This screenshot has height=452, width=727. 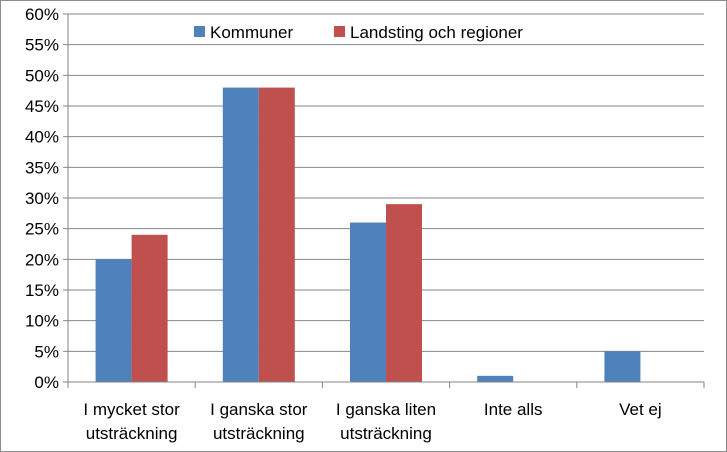 I want to click on y-tick-label: 0%, so click(x=46, y=382).